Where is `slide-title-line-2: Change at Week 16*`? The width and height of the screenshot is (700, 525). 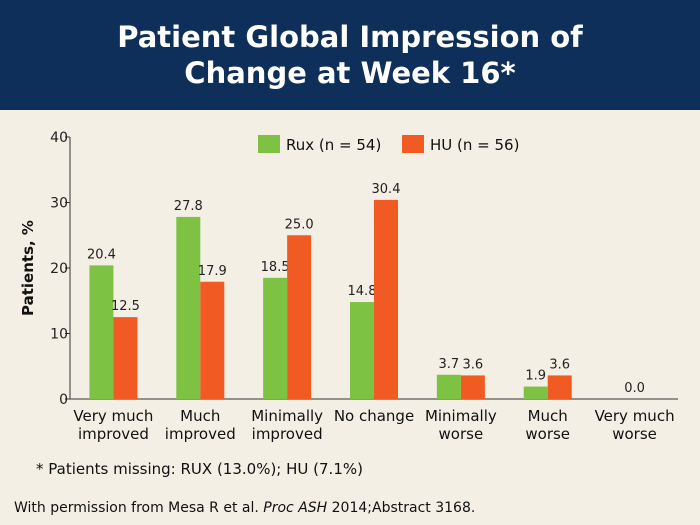
slide-title-line-2: Change at Week 16* is located at coordinates (350, 73).